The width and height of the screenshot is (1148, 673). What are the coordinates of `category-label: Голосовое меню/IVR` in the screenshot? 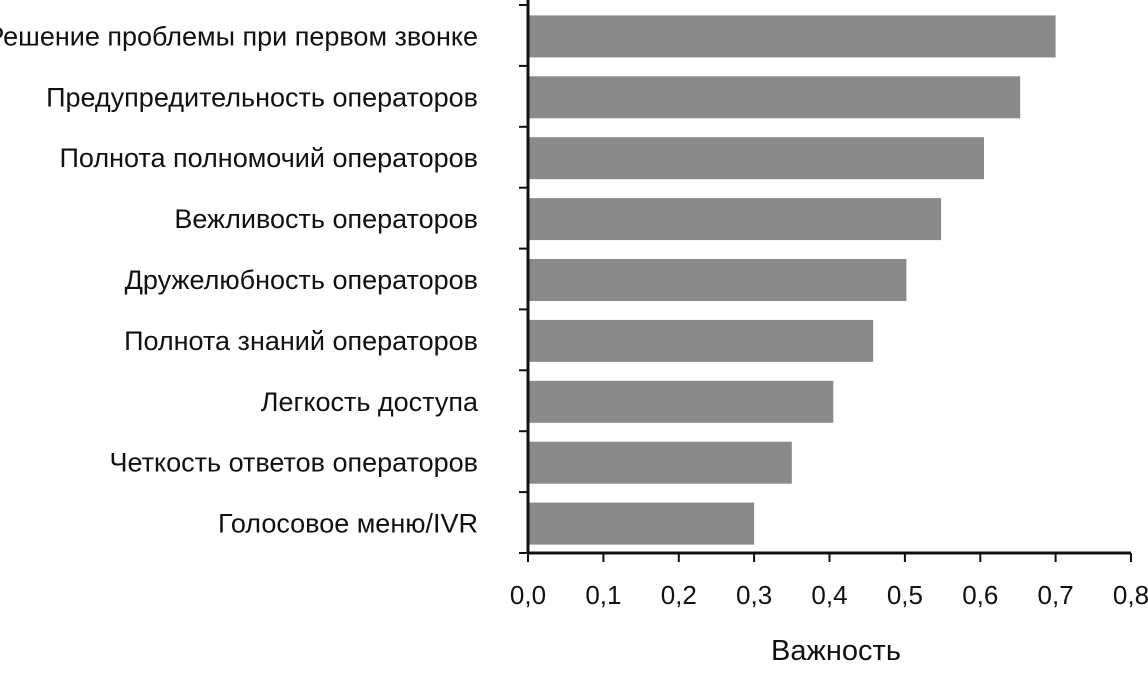 It's located at (348, 524).